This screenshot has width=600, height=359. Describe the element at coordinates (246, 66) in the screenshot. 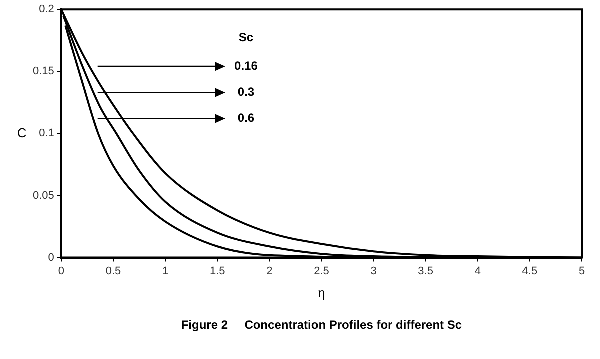

I see `legend-label: 0.16` at that location.